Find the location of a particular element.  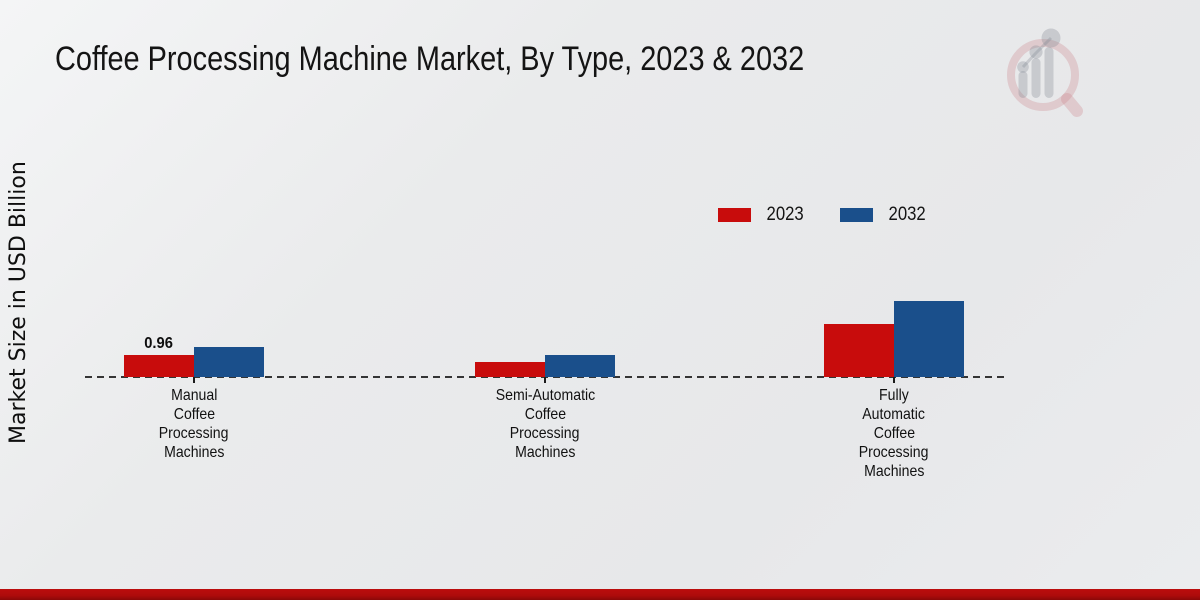

bar-value-label: 0.96 is located at coordinates (159, 343).